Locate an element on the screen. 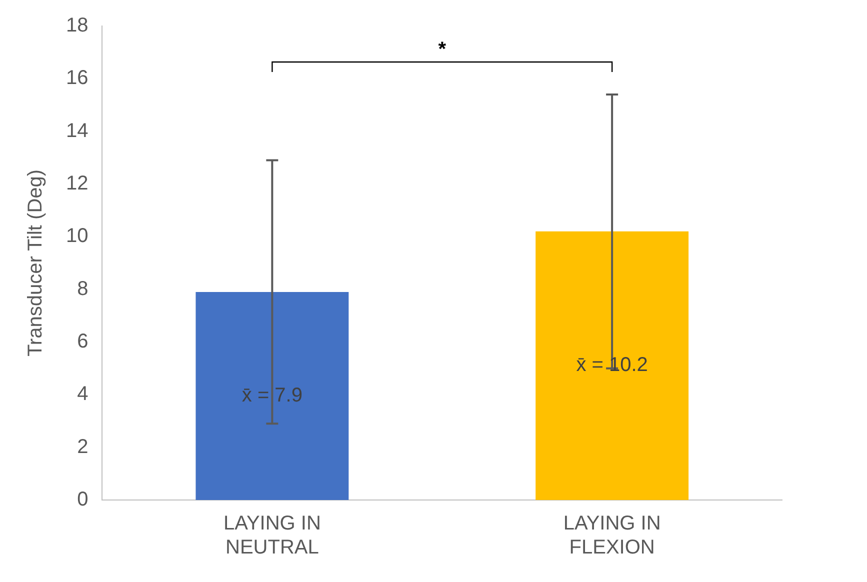 This screenshot has height=582, width=867. y-tick-label: 18 is located at coordinates (77, 25).